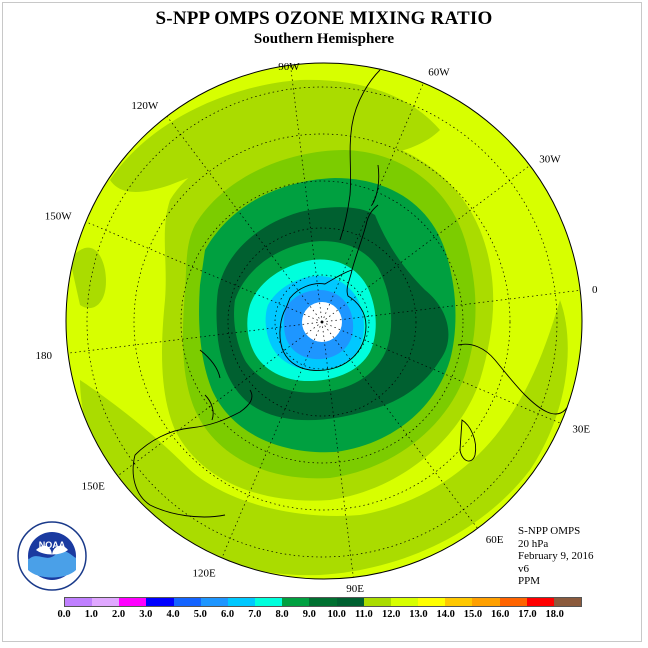  Describe the element at coordinates (595, 290) in the screenshot. I see `longitude-label: 0` at that location.